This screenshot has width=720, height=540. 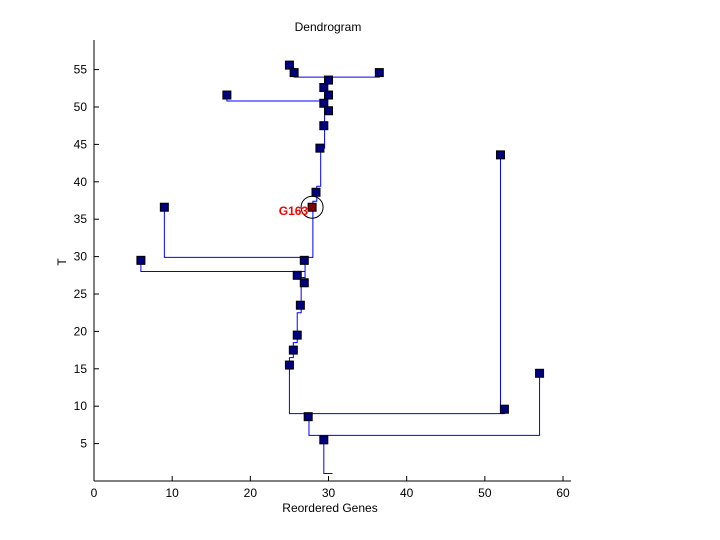 I want to click on y-tick-label: 30, so click(x=81, y=257).